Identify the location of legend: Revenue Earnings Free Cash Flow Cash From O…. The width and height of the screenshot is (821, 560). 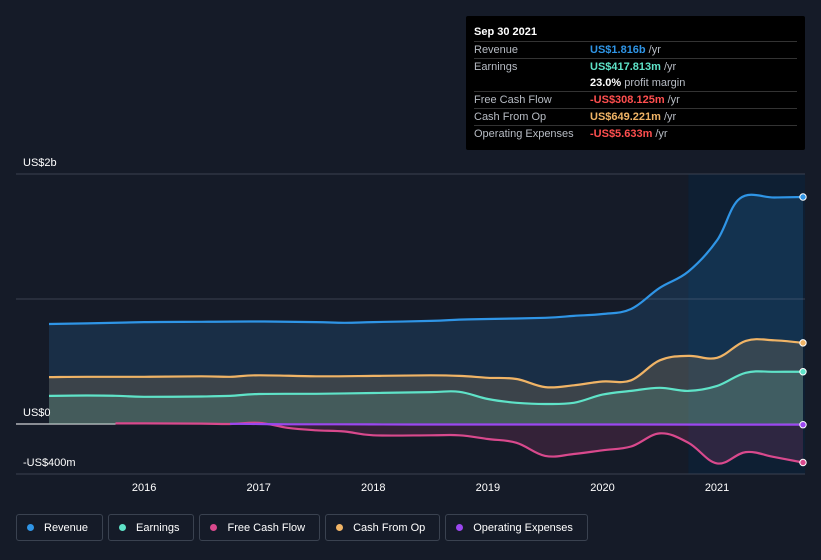
(302, 527).